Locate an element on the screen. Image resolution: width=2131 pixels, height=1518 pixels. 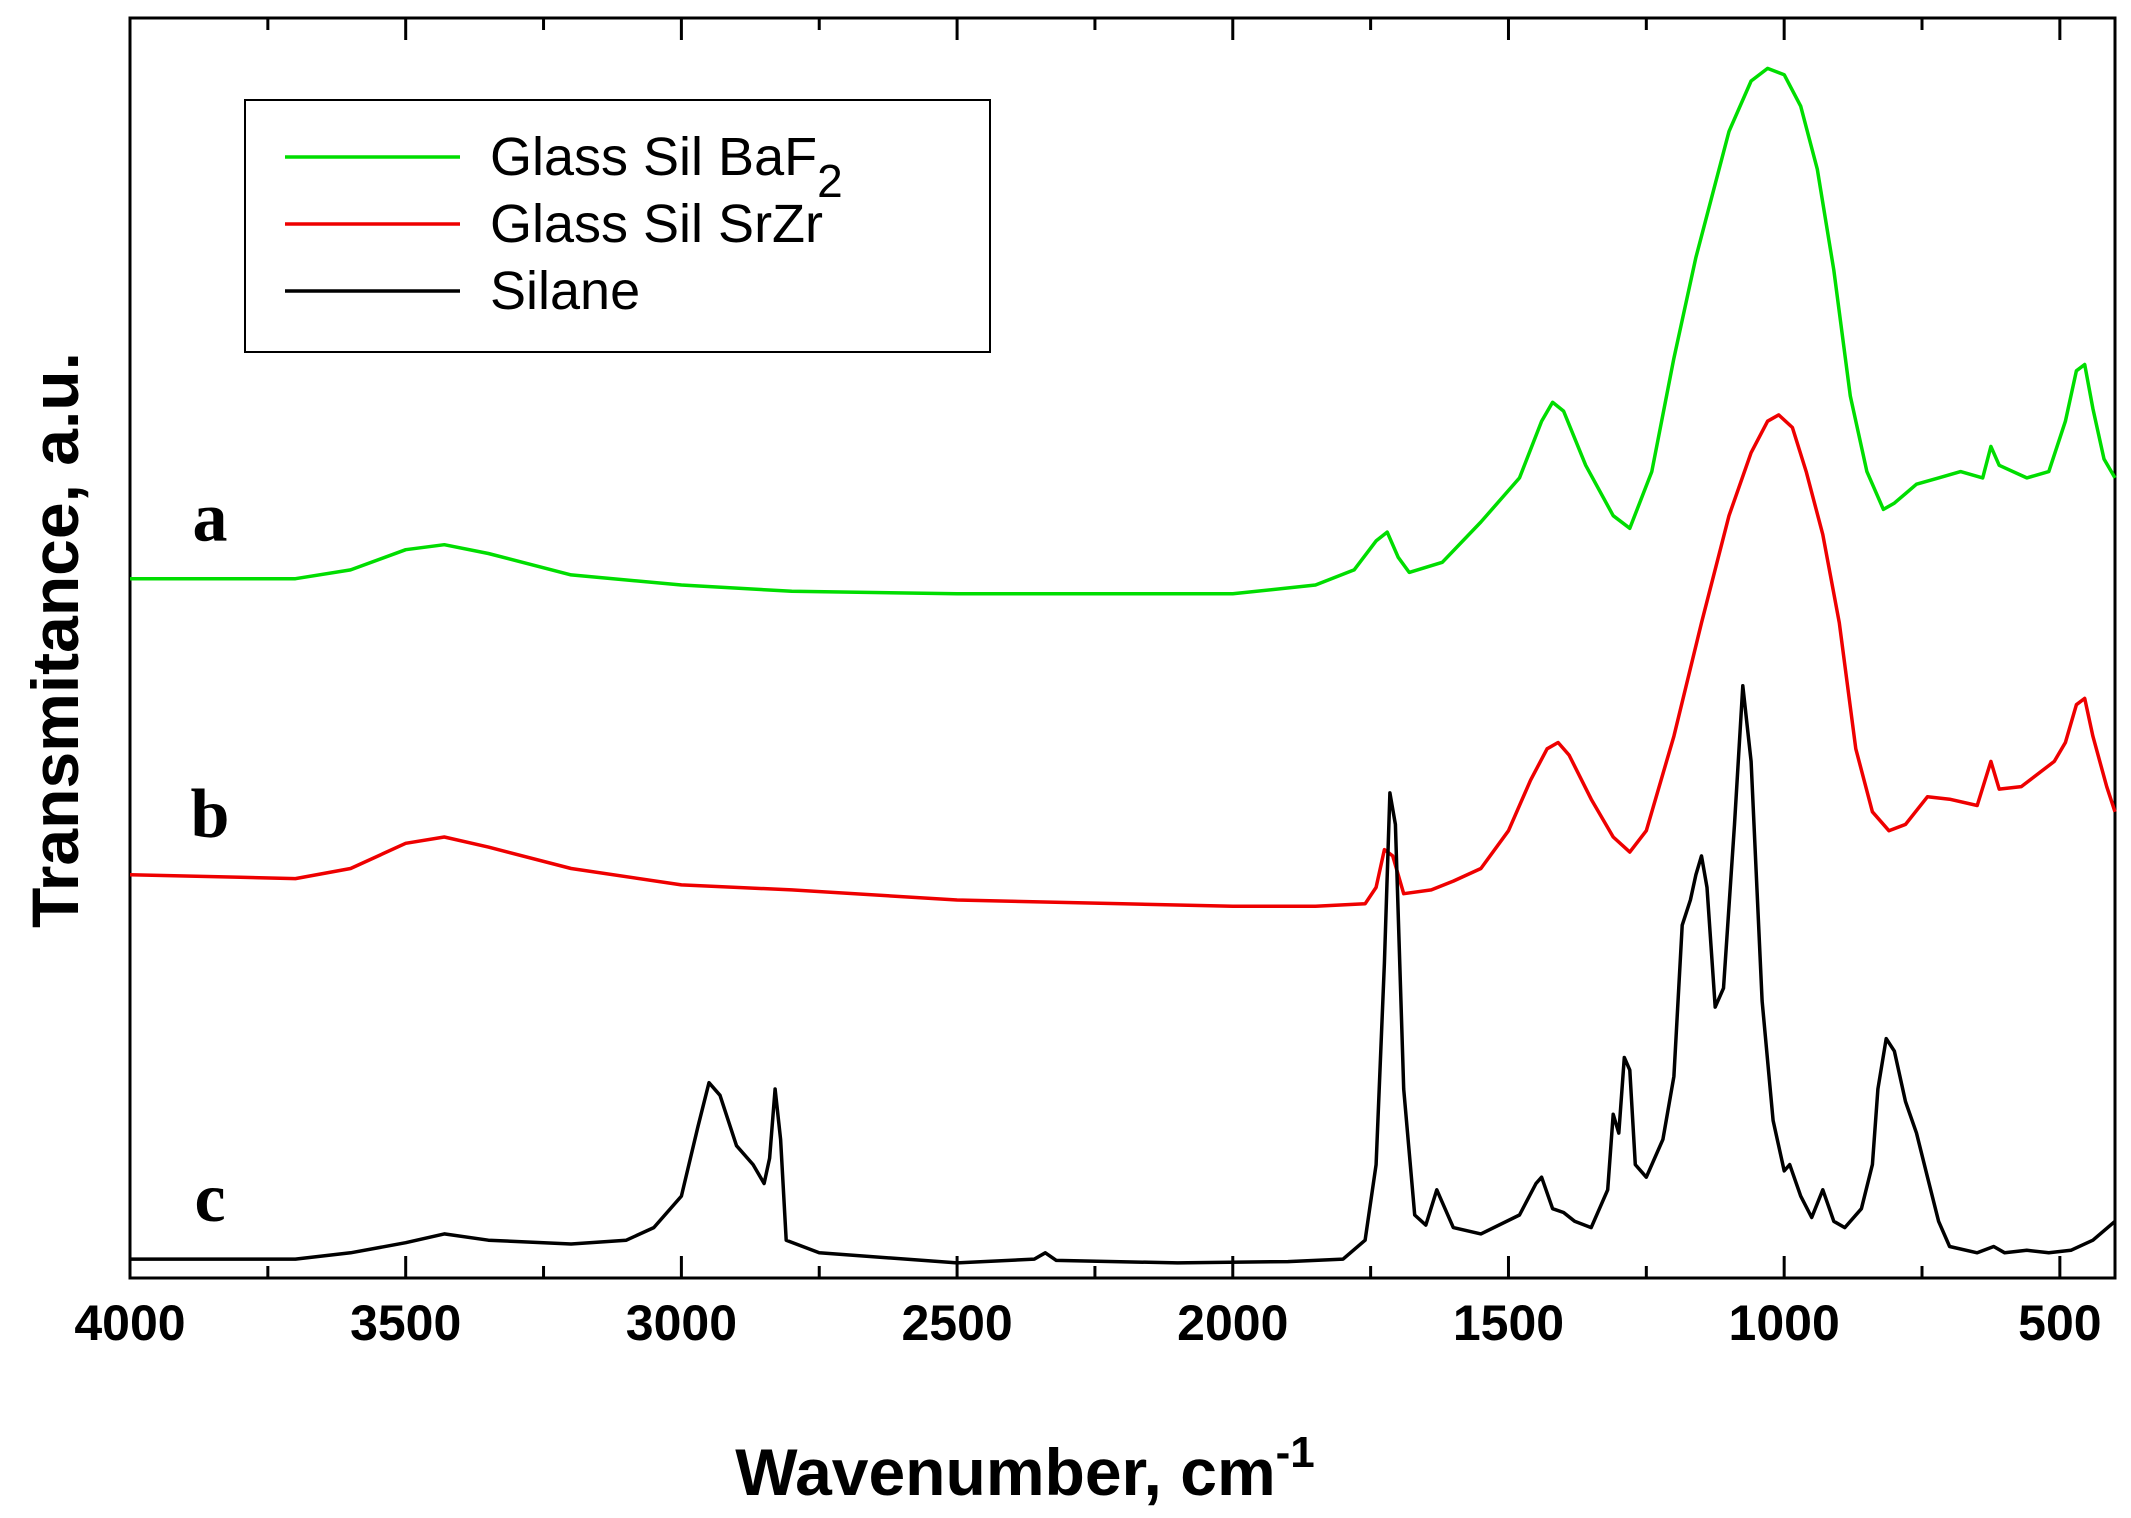
x-axis-title: Wavenumber, cm-1 is located at coordinates (1025, 1468).